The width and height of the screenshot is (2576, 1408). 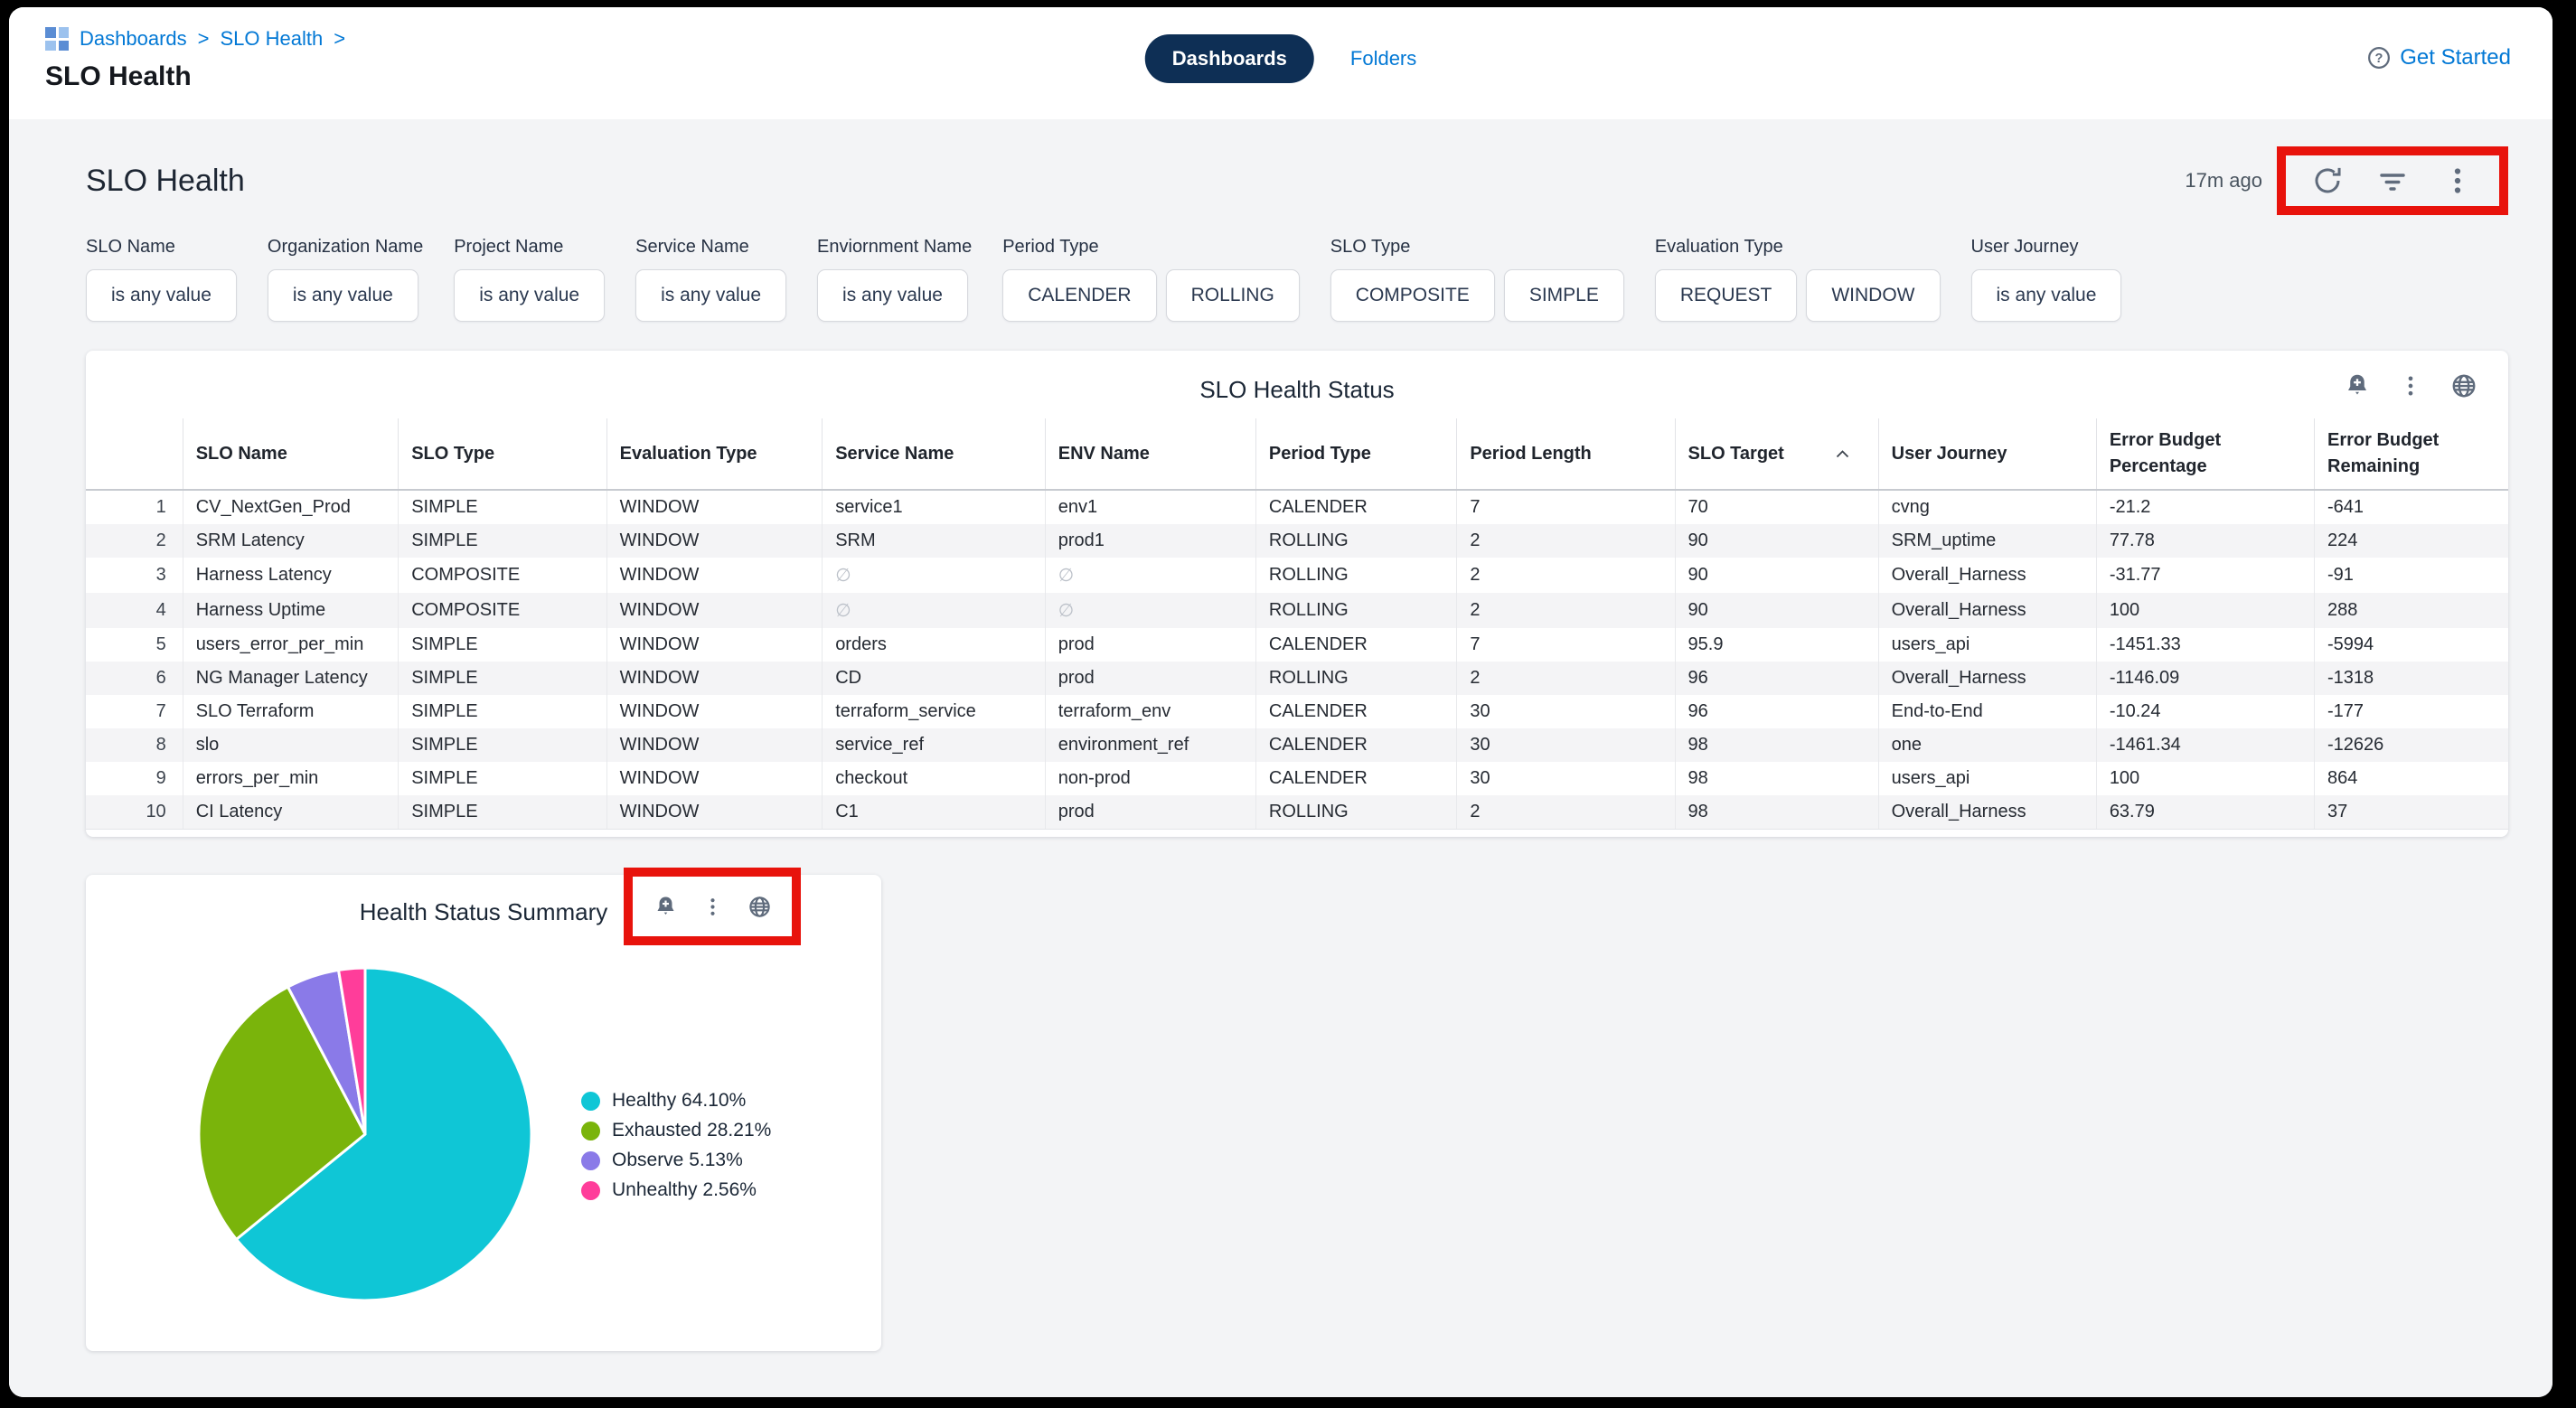 What do you see at coordinates (2206, 507) in the screenshot?
I see `table-cell: -21.2` at bounding box center [2206, 507].